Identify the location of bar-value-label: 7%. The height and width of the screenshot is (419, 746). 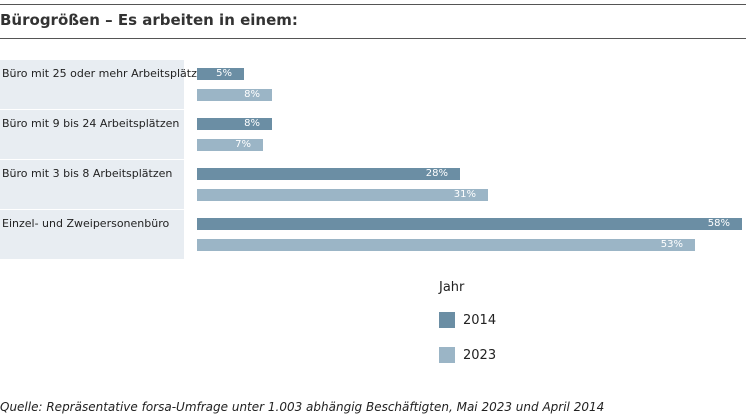
(243, 144).